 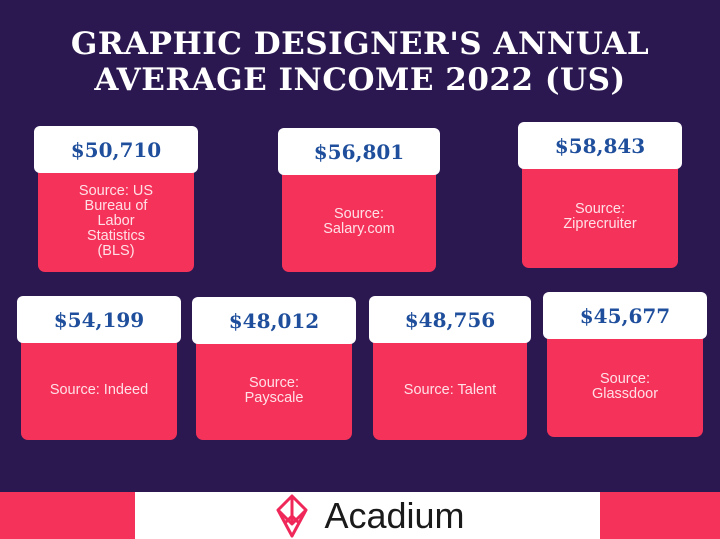 I want to click on income-source: Source: Glassdoor, so click(x=625, y=386).